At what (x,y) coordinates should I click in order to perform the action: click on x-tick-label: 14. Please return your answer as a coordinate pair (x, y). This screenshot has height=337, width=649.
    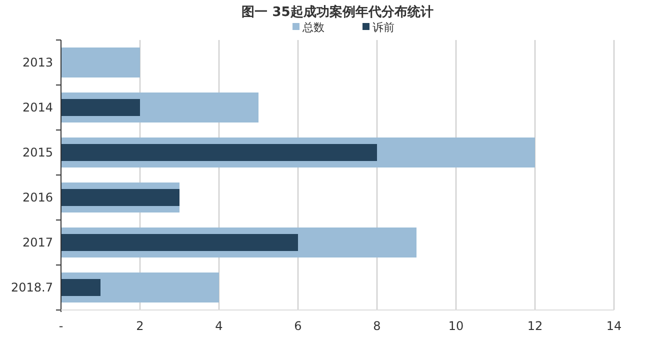
    Looking at the image, I should click on (614, 326).